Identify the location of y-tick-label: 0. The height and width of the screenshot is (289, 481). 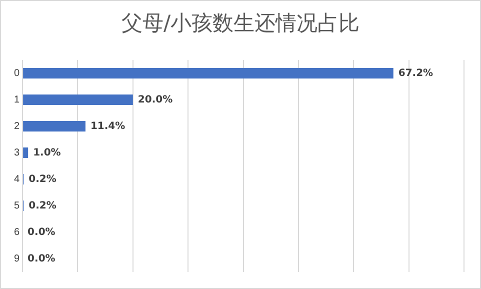
(17, 73).